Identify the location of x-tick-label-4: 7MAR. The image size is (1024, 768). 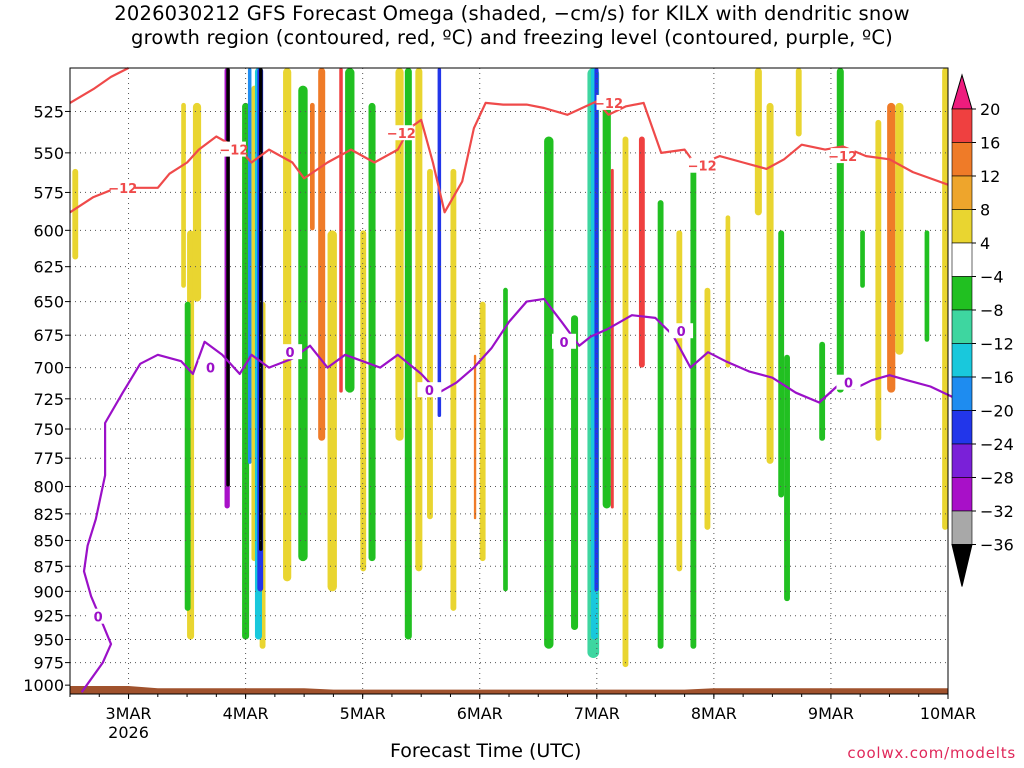
(597, 713).